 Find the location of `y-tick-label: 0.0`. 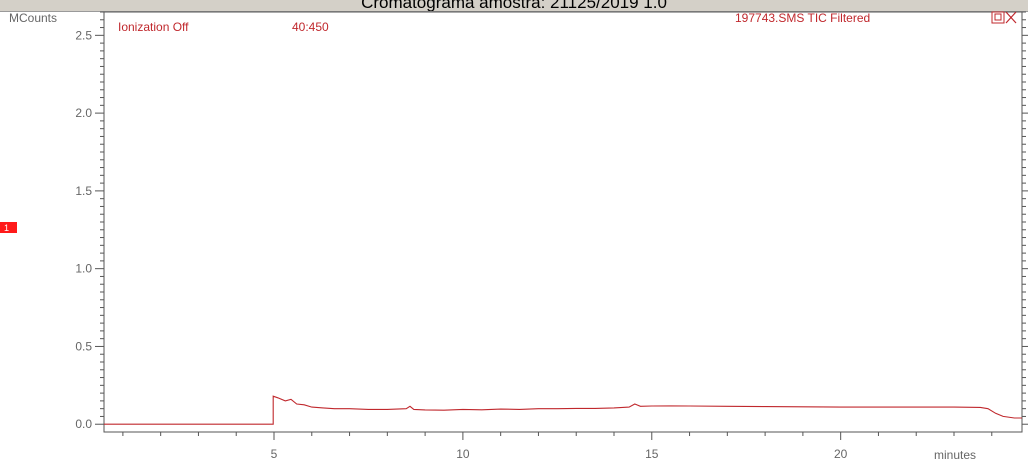

y-tick-label: 0.0 is located at coordinates (83, 424).